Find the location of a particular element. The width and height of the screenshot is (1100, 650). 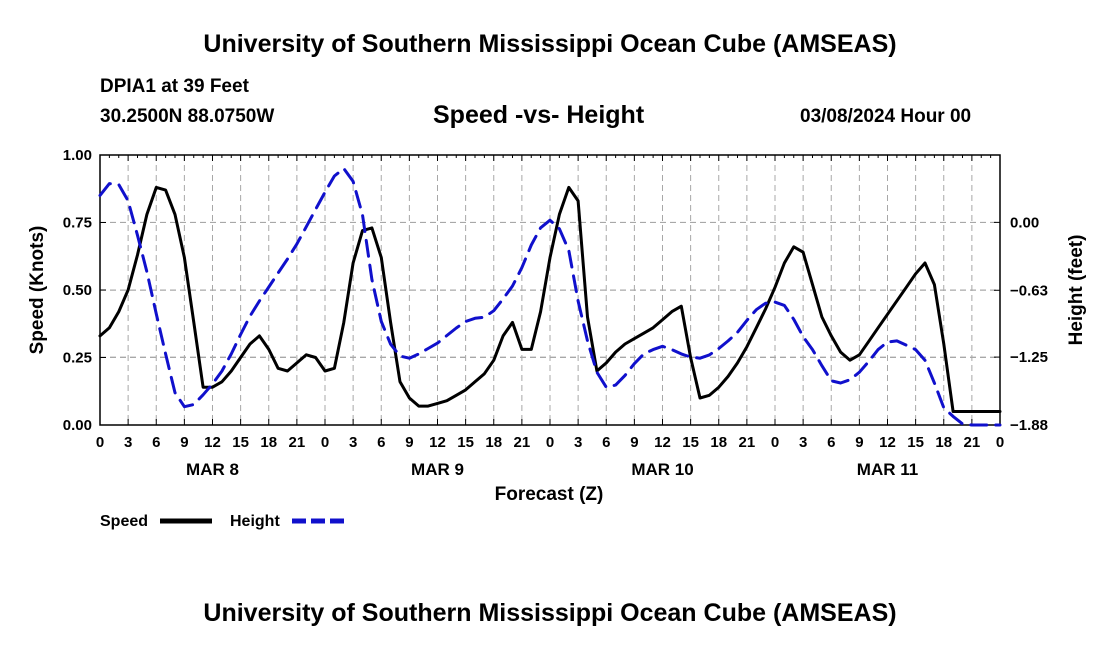

left-y-tick-label: 0.75 is located at coordinates (77, 223).